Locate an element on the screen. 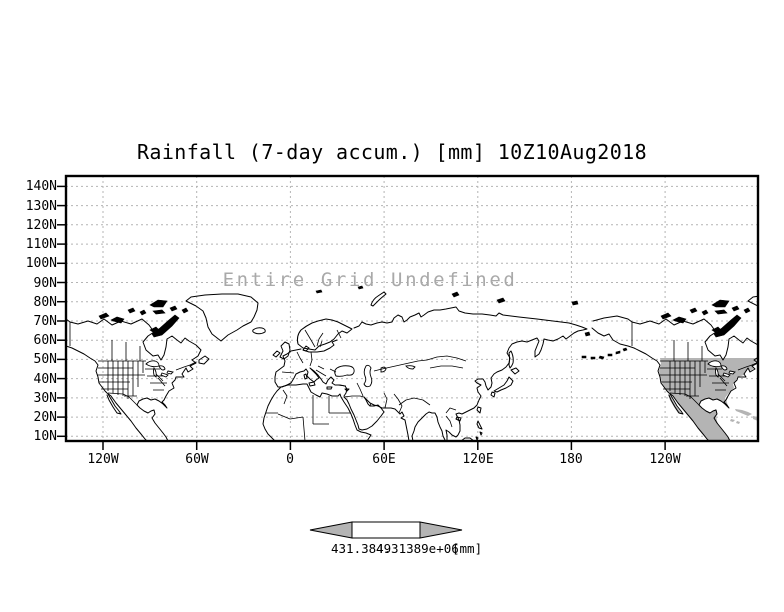 The width and height of the screenshot is (784, 612). lon-tick-label: 60W is located at coordinates (197, 459).